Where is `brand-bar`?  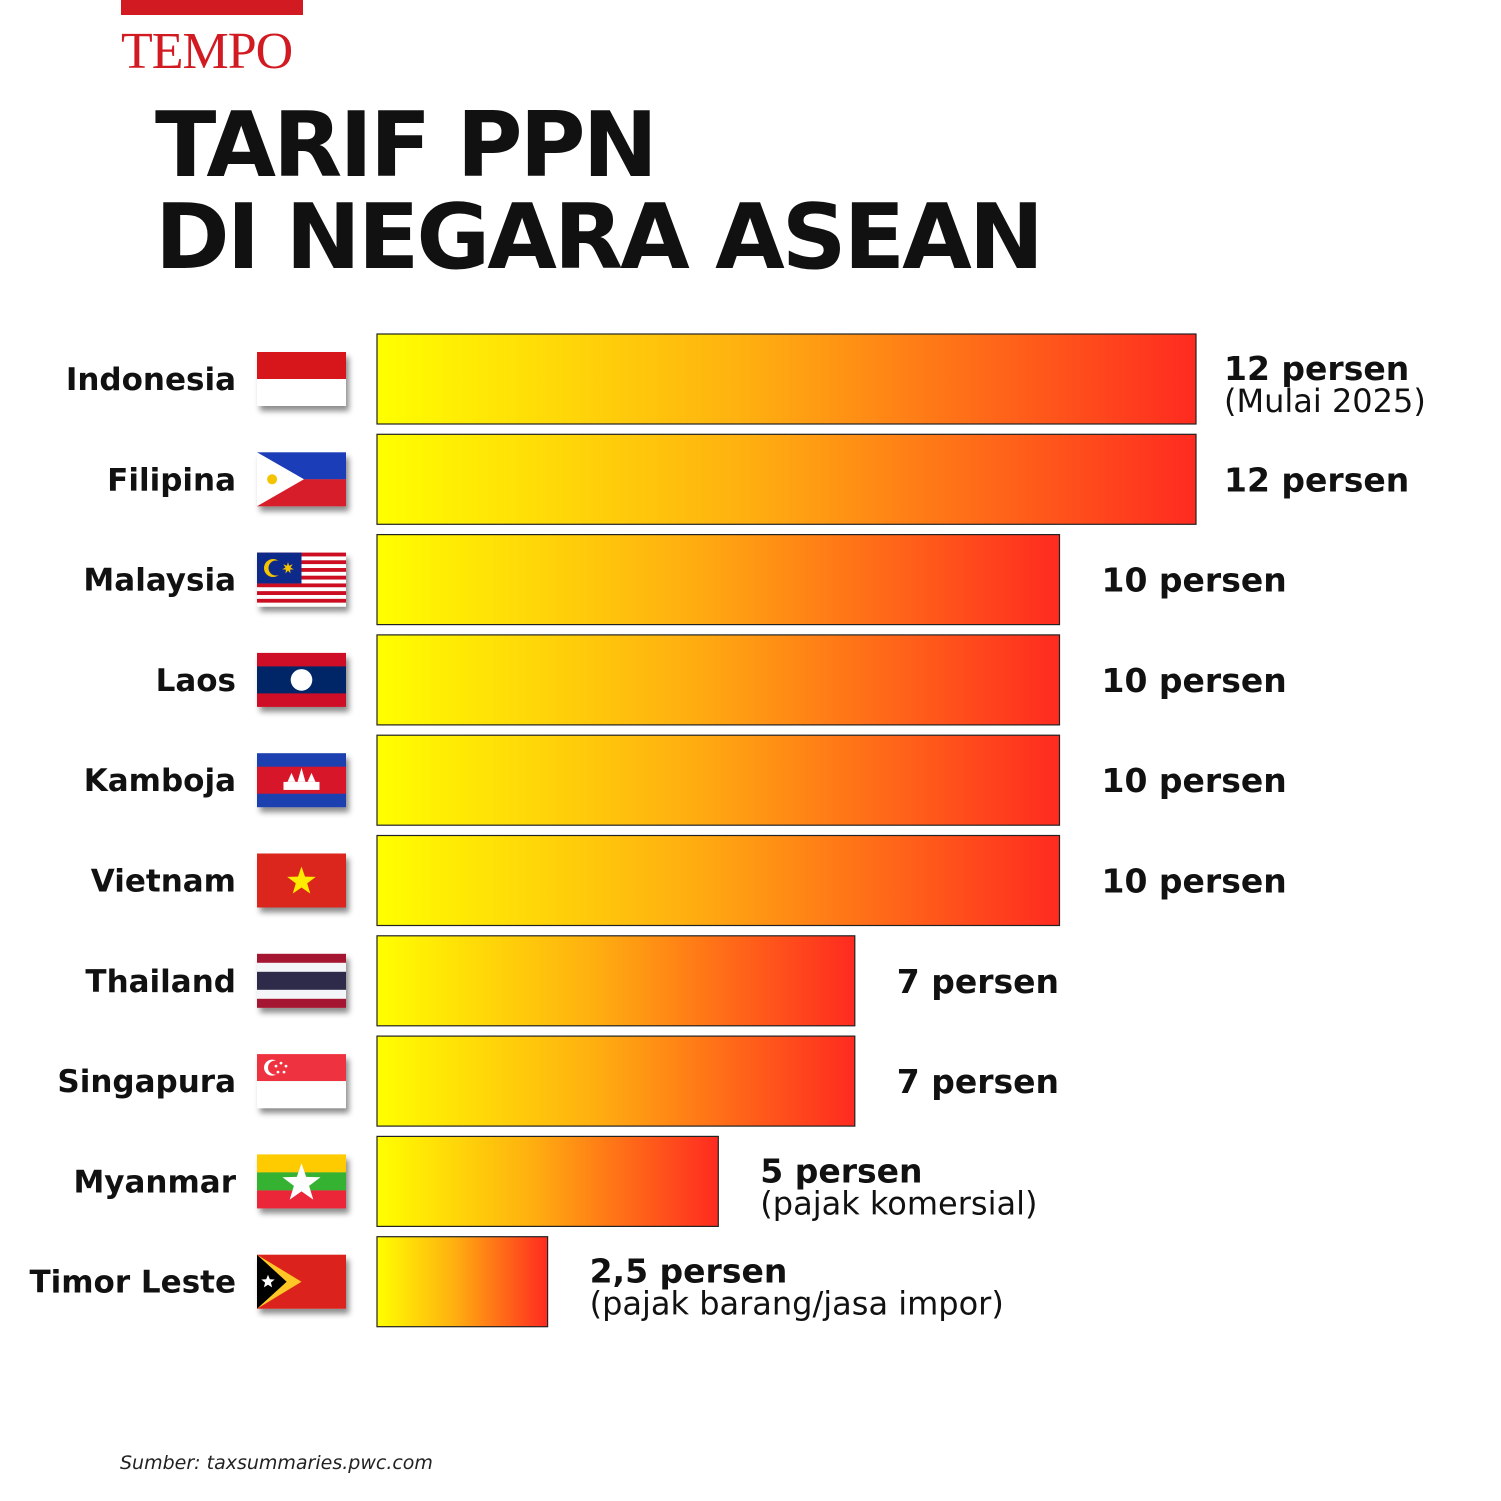 brand-bar is located at coordinates (212, 7).